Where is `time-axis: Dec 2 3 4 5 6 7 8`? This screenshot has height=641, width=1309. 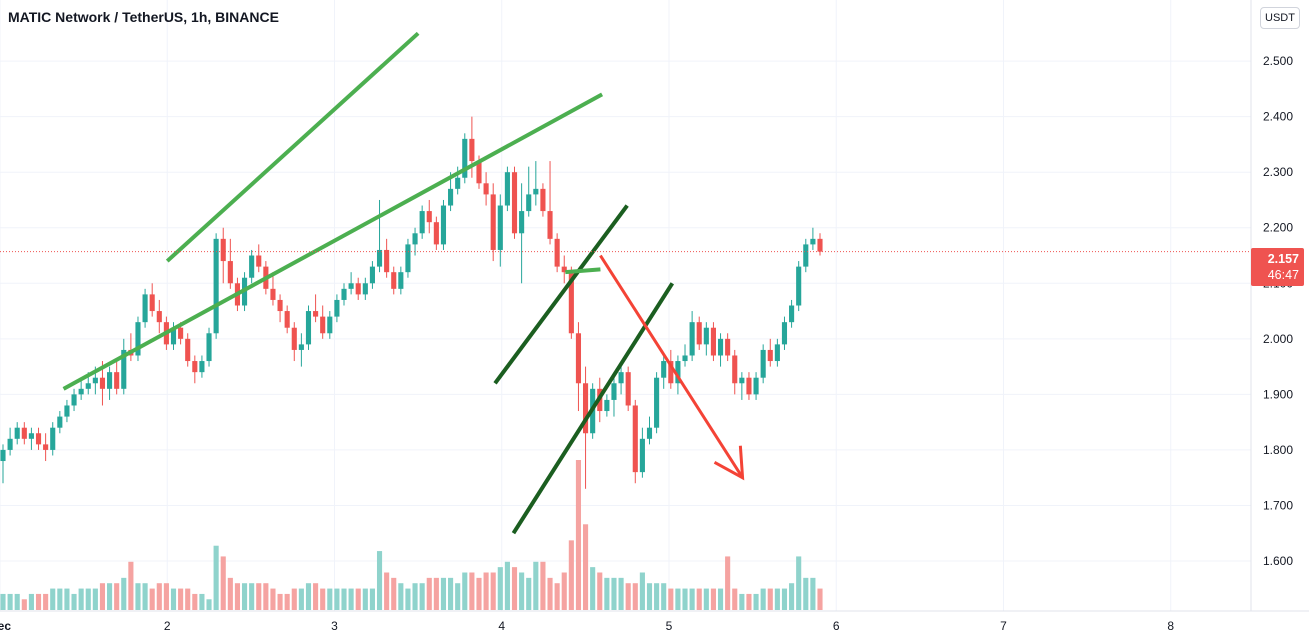
time-axis: Dec 2 3 4 5 6 7 8 is located at coordinates (587, 626).